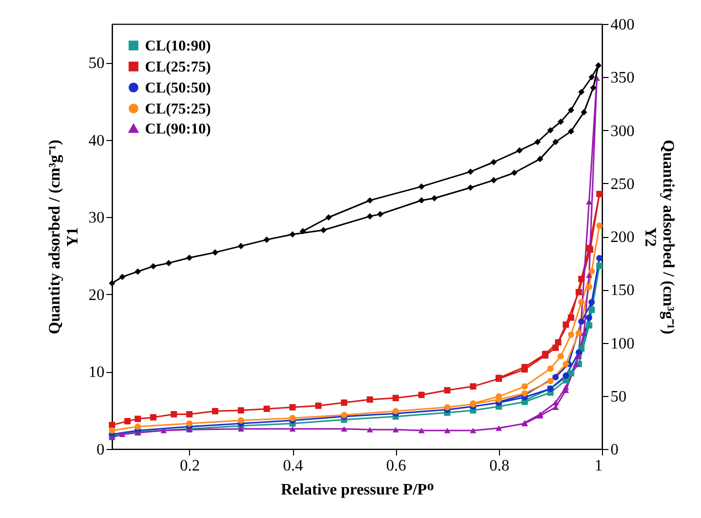 This screenshot has width=701, height=518. I want to click on legend-label: CL(90:10), so click(178, 130).